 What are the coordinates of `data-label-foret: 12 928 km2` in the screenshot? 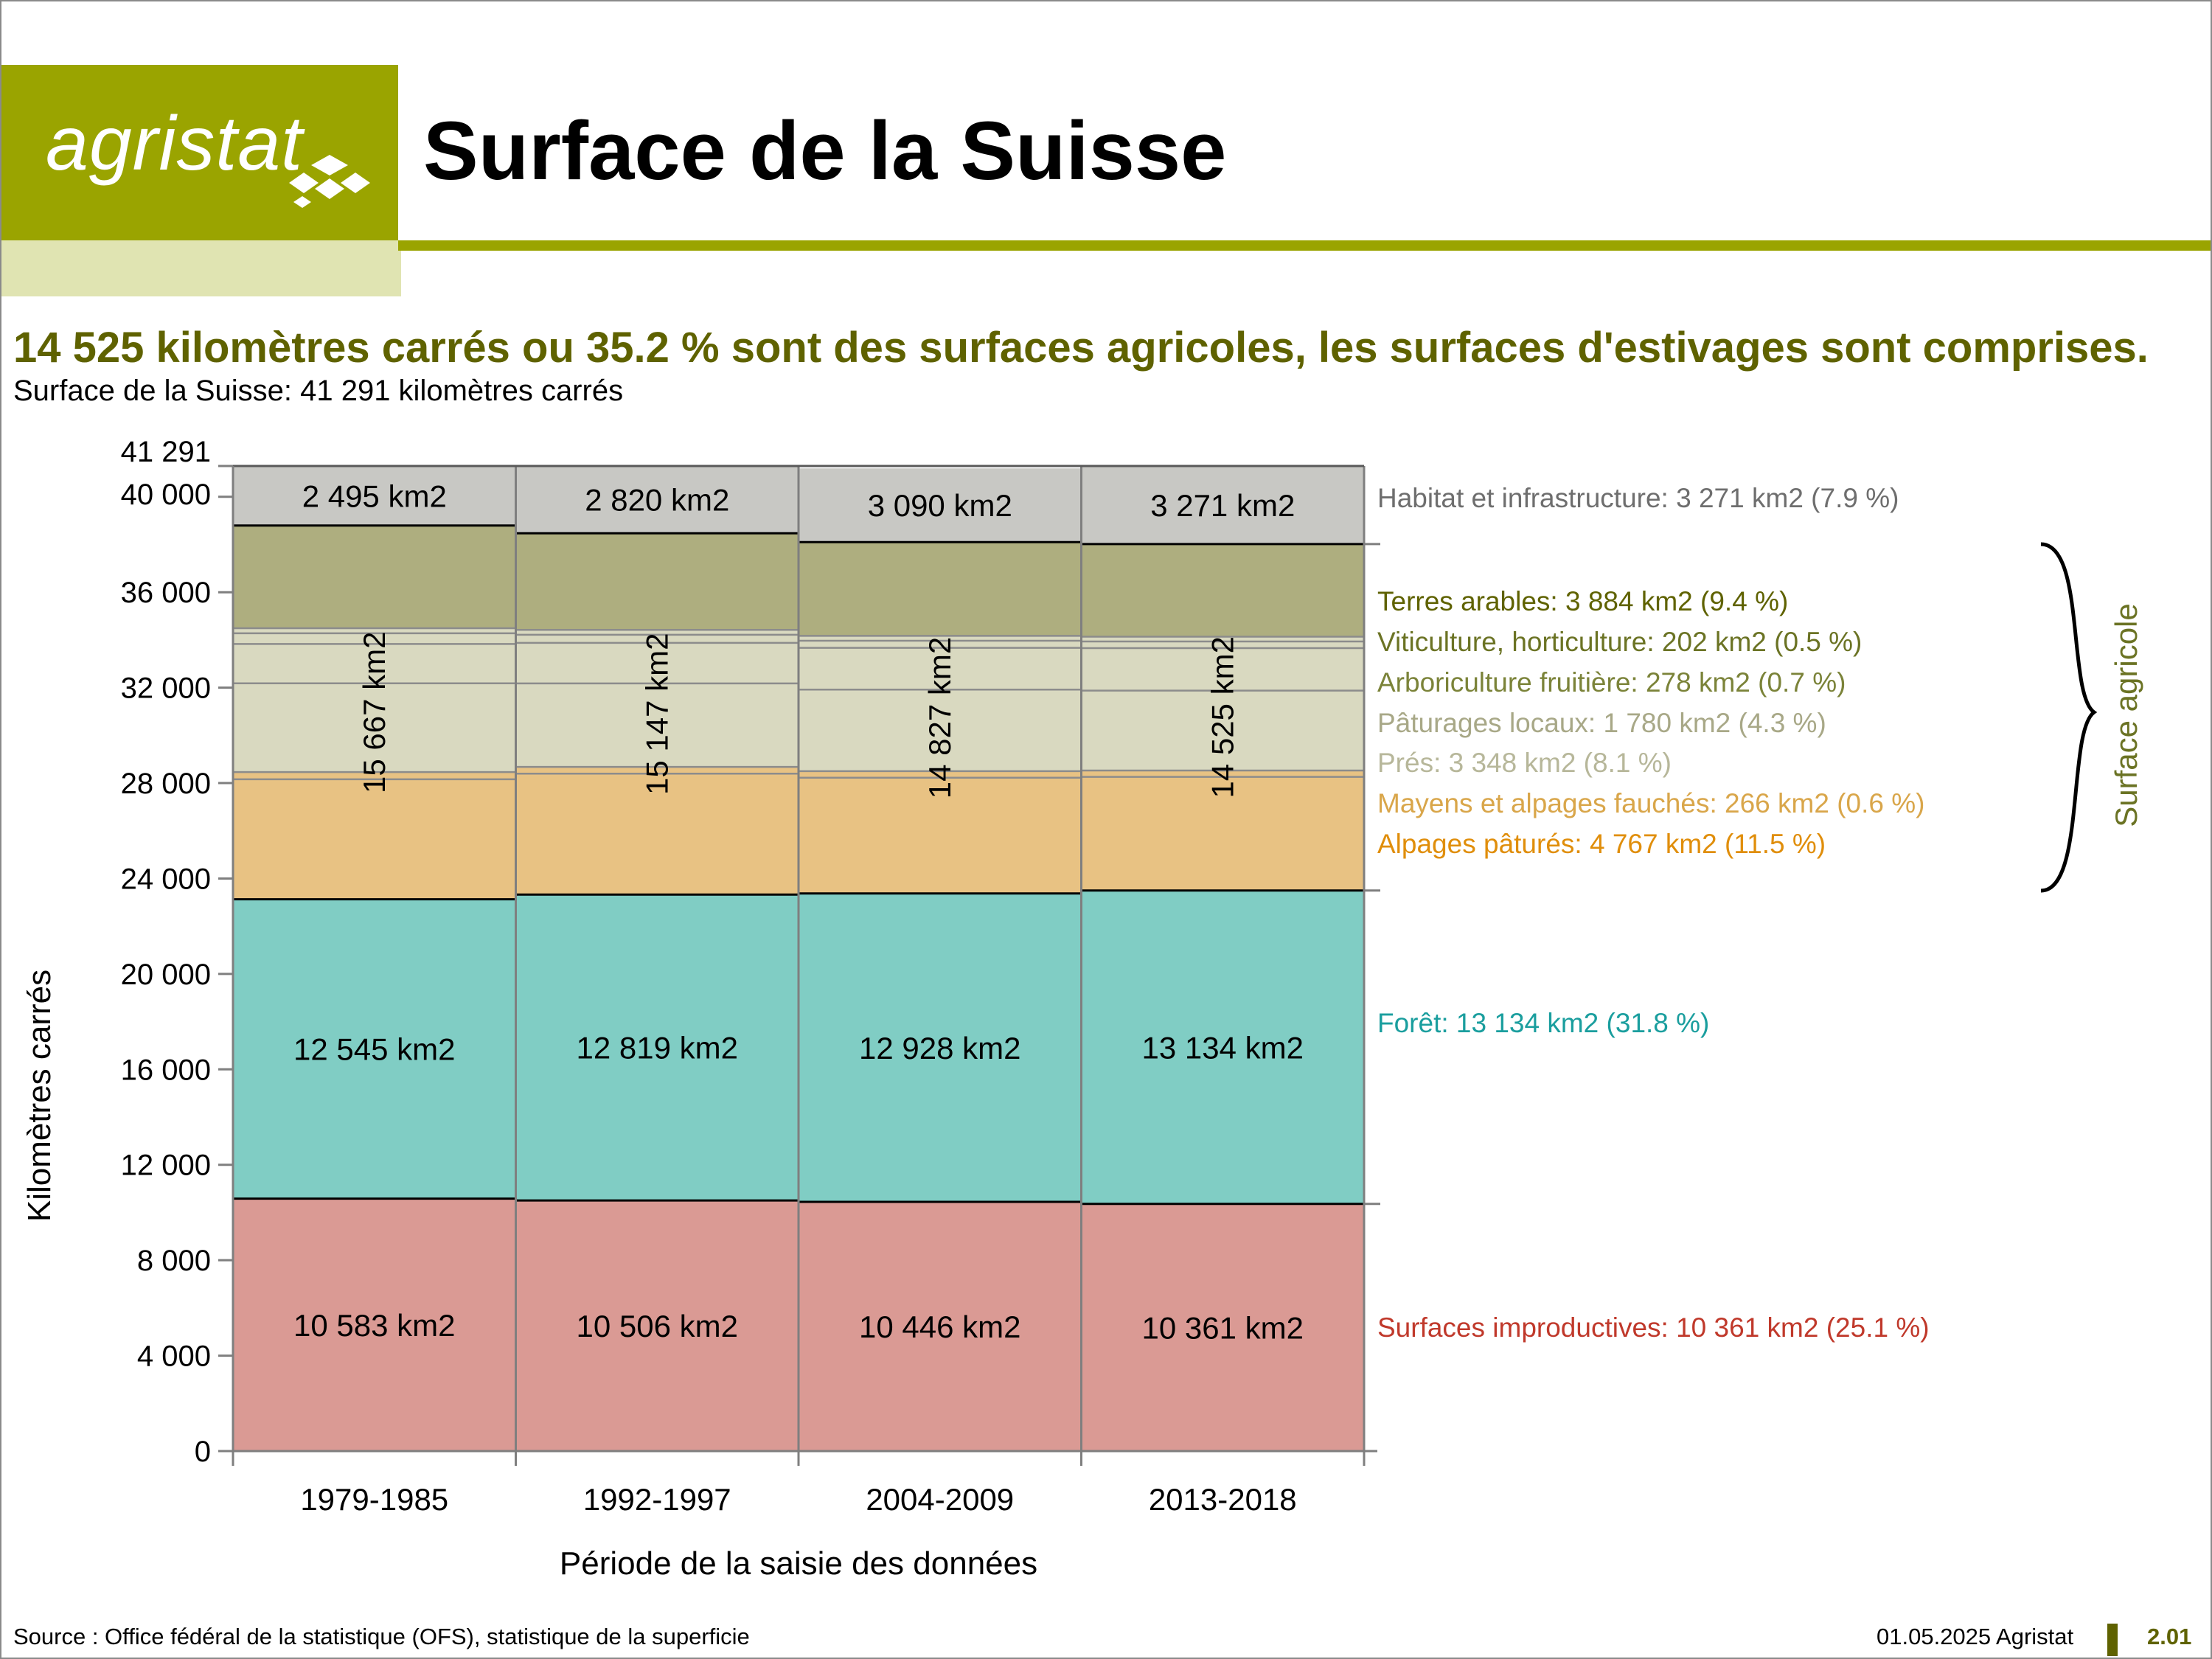 It's located at (939, 1048).